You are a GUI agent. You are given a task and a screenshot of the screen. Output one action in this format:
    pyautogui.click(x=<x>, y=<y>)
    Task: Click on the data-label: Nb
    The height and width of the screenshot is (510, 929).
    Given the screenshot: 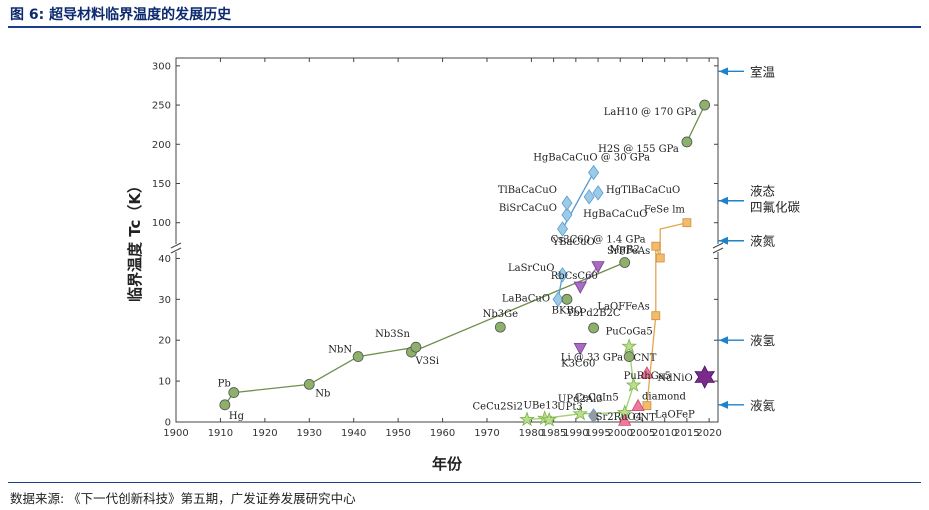 What is the action you would take?
    pyautogui.click(x=322, y=393)
    